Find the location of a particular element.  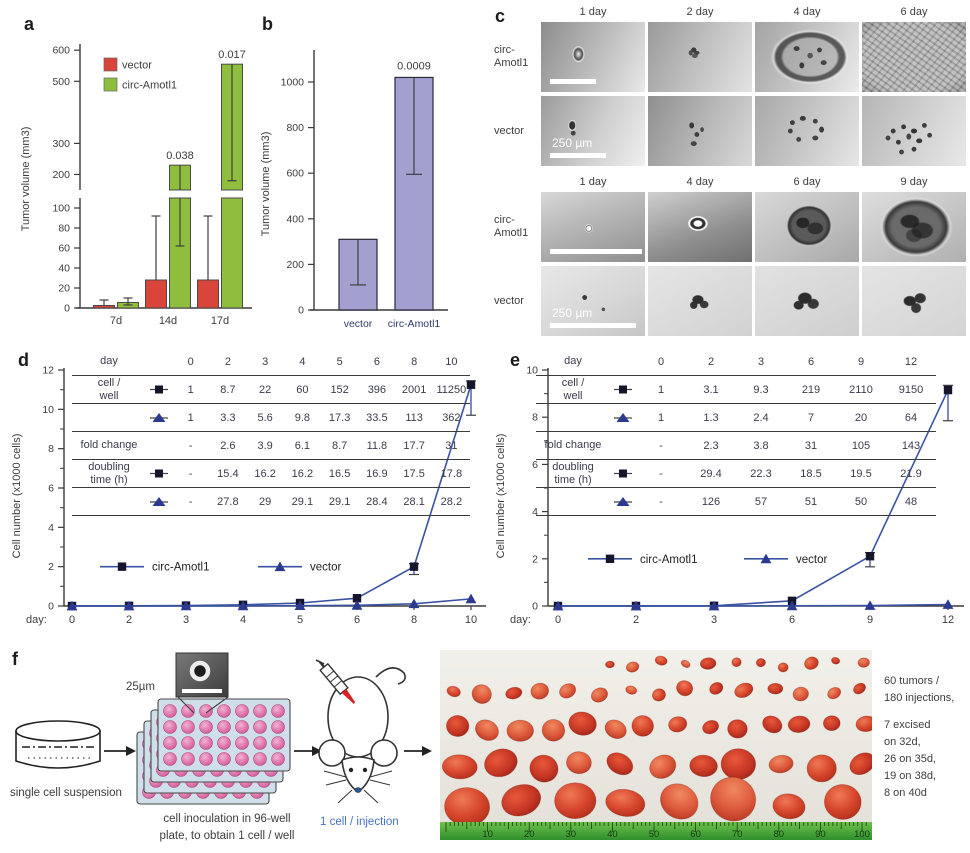

y-tick-label: 20 is located at coordinates (64, 289).